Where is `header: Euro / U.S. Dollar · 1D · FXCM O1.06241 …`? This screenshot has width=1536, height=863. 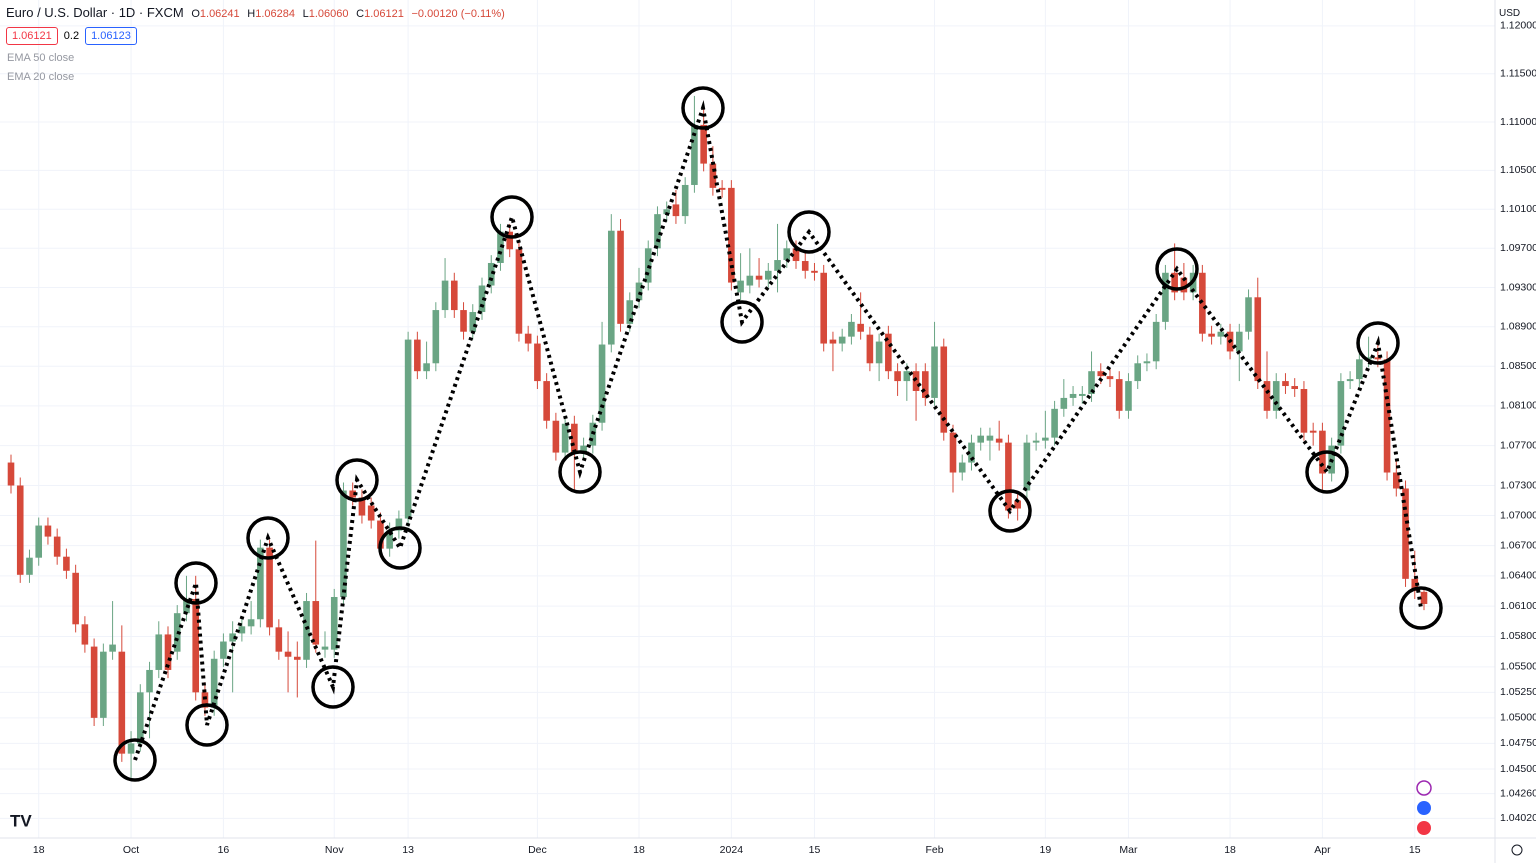
header: Euro / U.S. Dollar · 1D · FXCM O1.06241 … is located at coordinates (257, 12).